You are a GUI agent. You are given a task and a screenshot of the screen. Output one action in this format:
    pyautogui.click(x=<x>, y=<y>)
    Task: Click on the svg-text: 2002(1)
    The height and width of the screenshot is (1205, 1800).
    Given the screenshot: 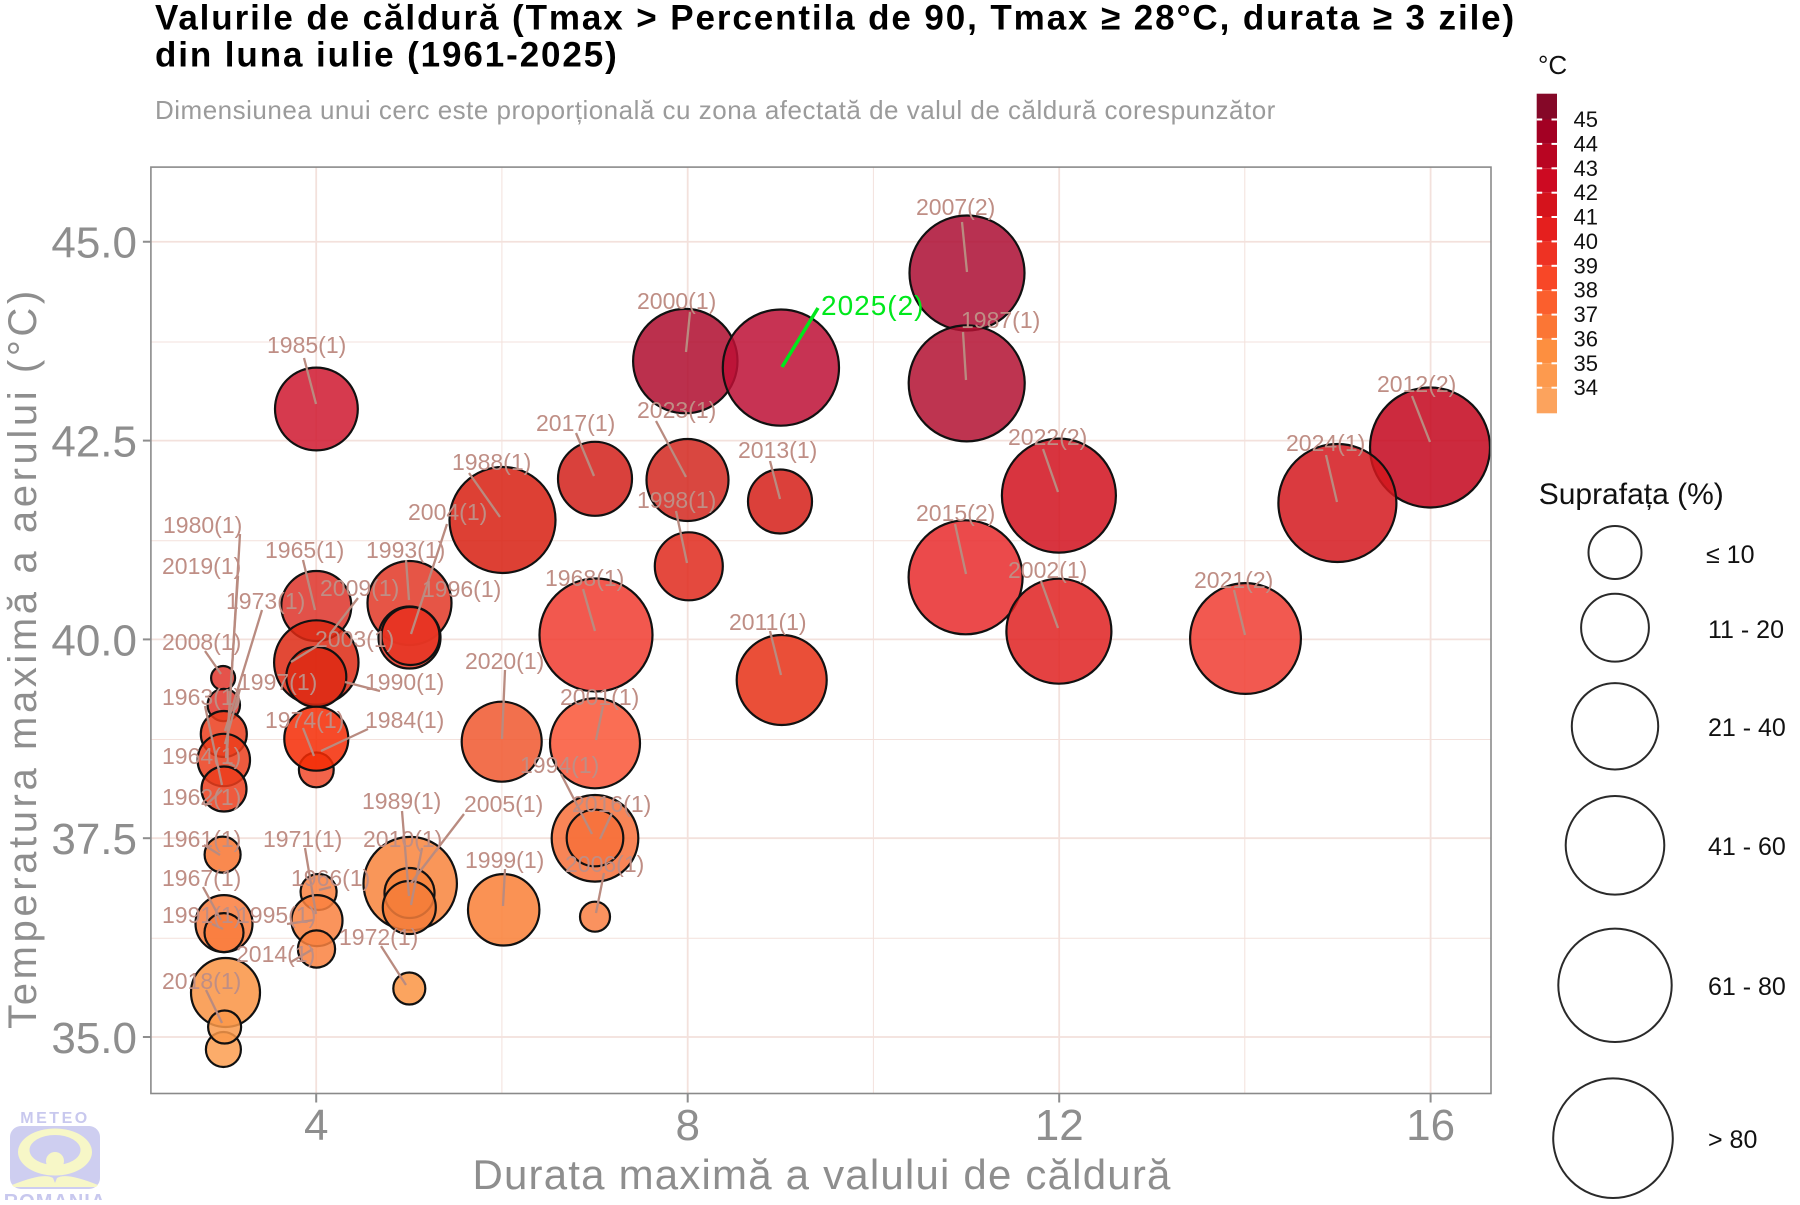 What is the action you would take?
    pyautogui.click(x=1047, y=570)
    